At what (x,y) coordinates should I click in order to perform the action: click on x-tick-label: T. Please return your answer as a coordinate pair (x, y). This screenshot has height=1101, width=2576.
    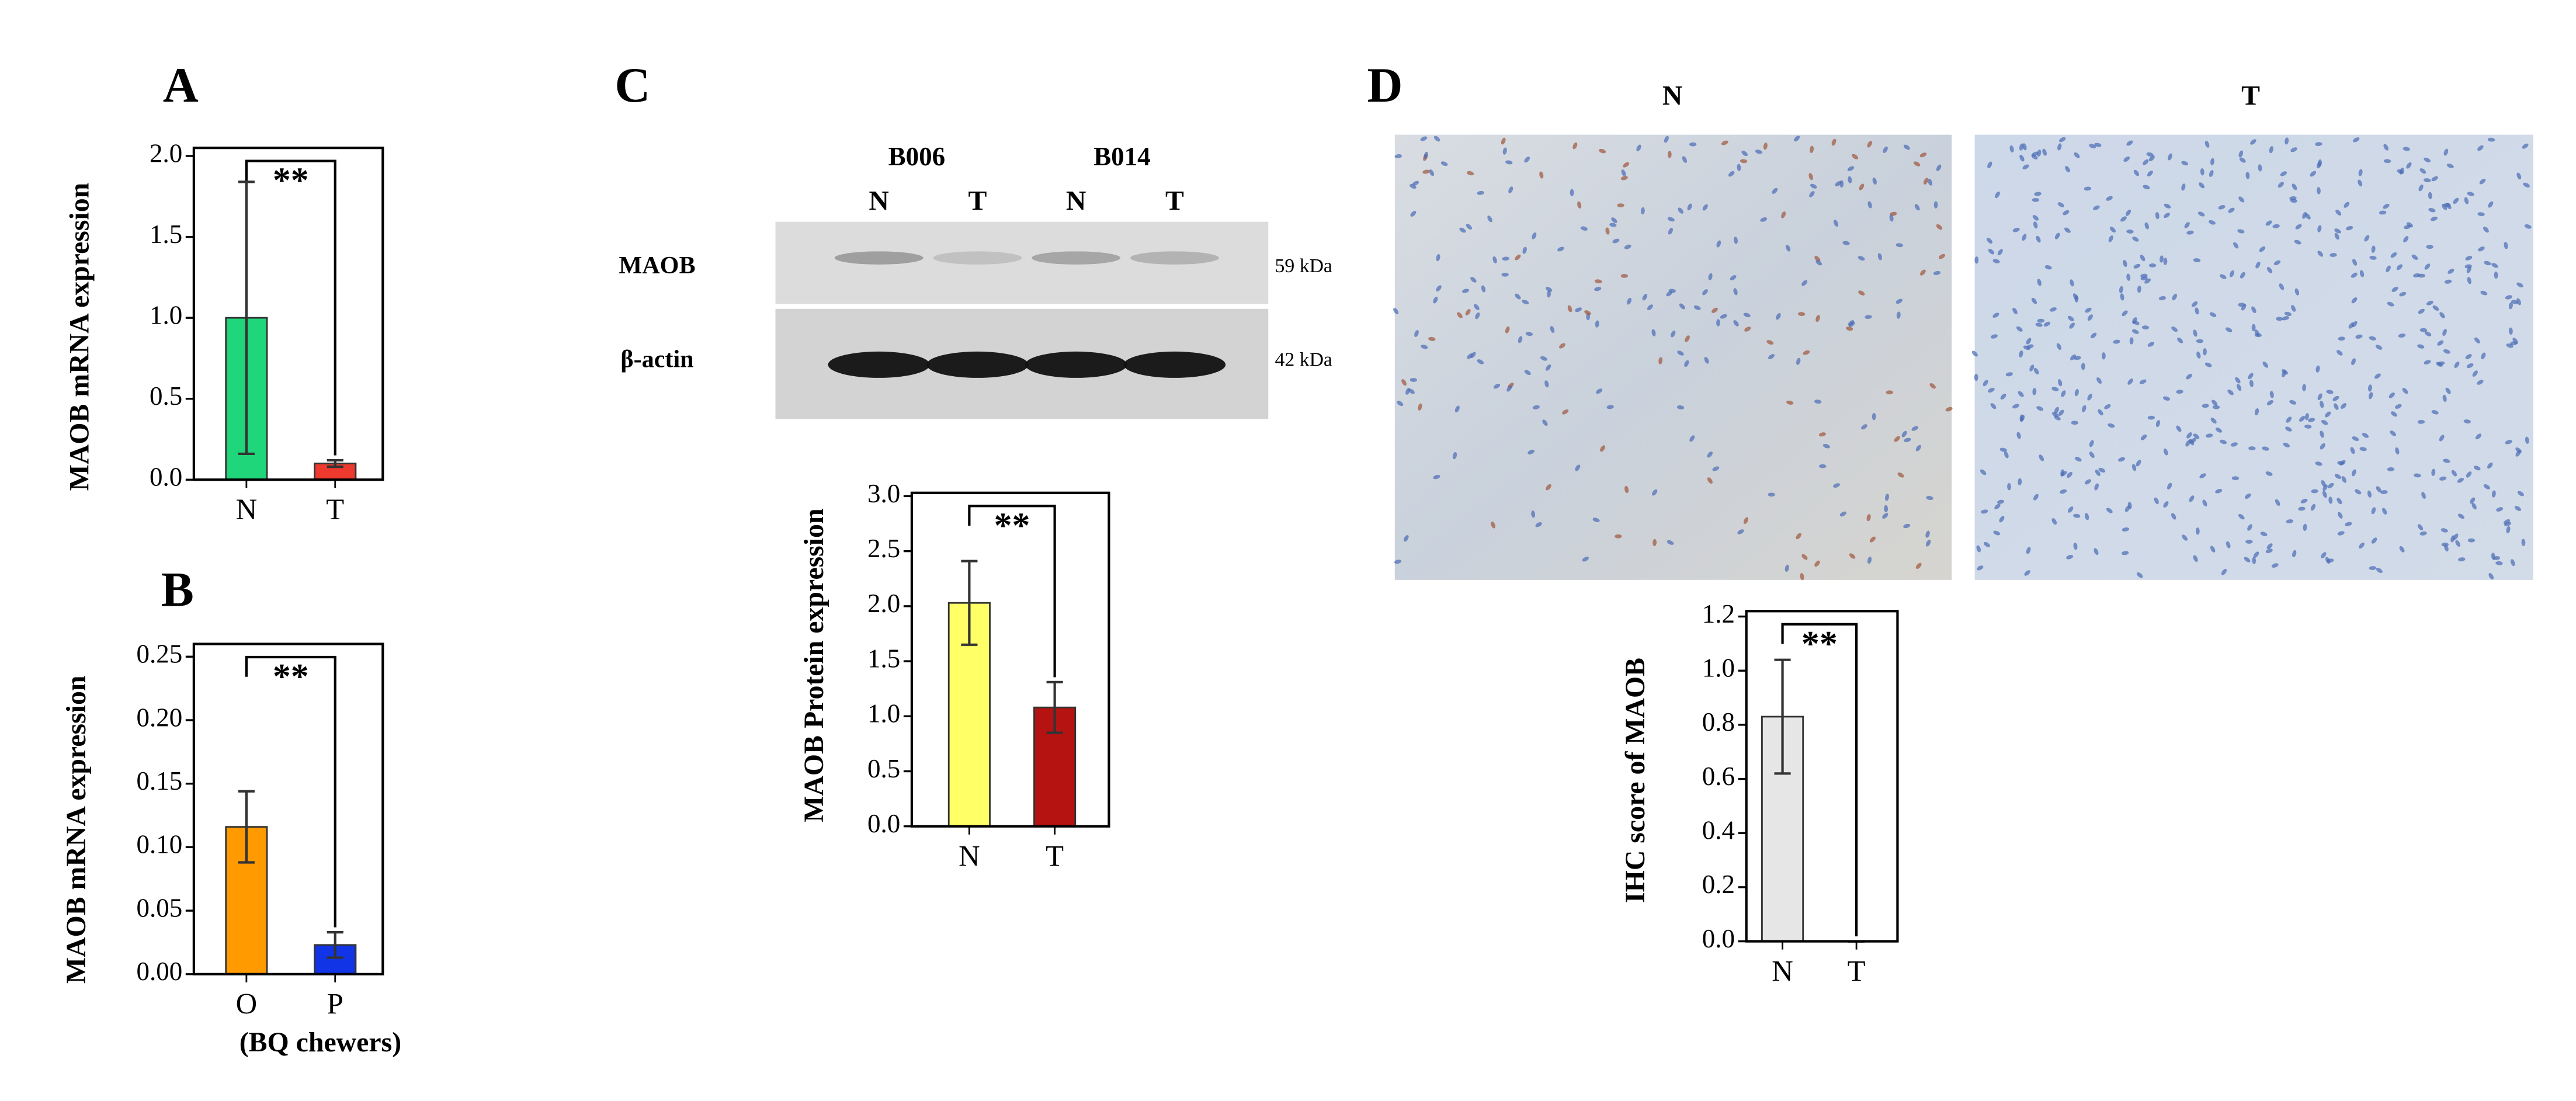
    Looking at the image, I should click on (1857, 970).